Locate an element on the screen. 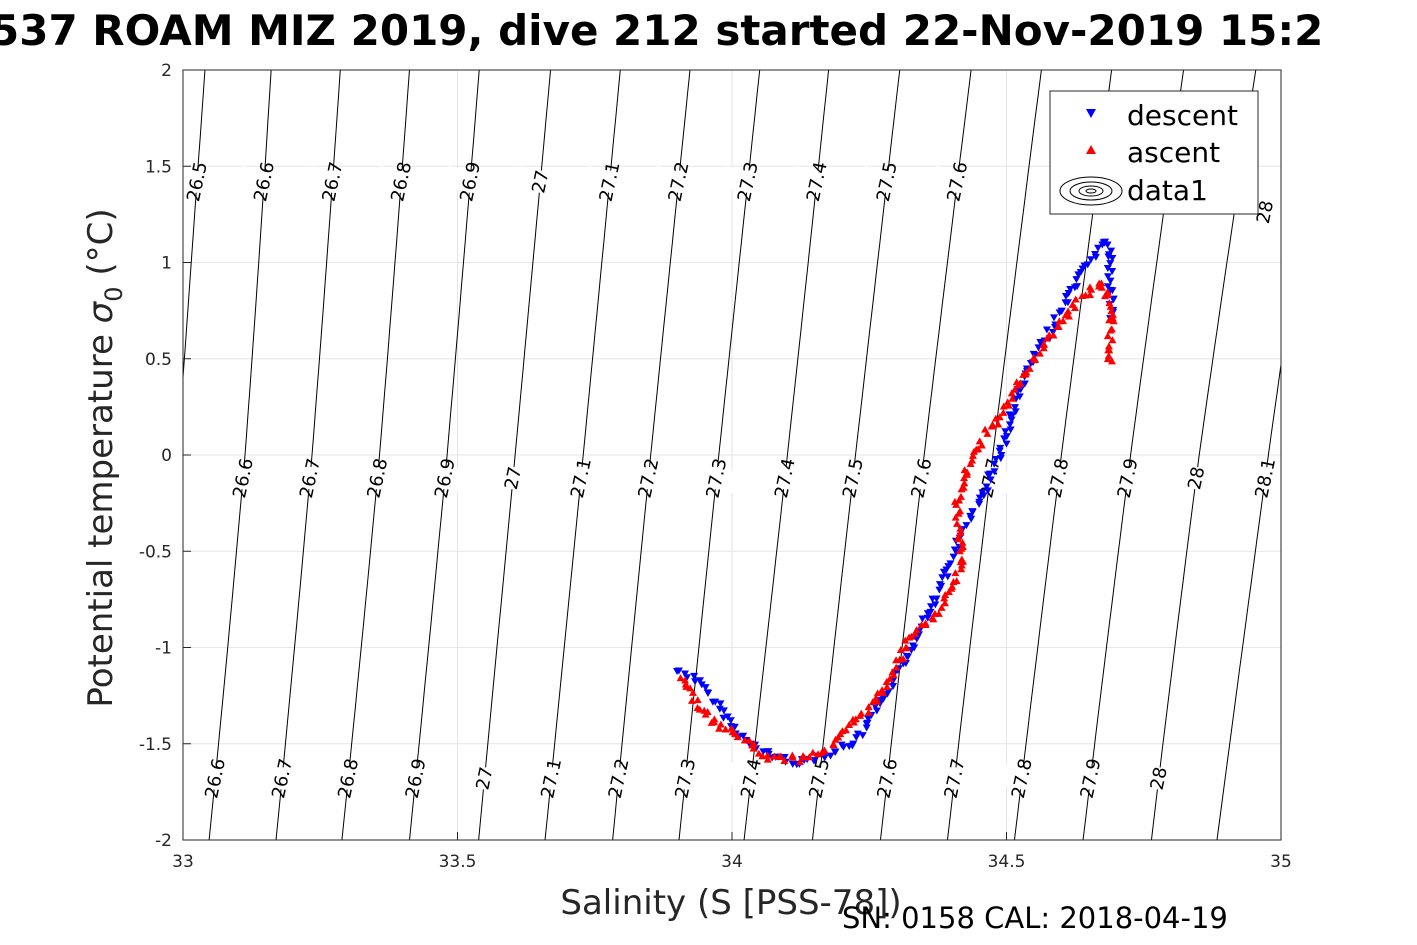  contour-label-lower-0: 26.6 is located at coordinates (215, 779).